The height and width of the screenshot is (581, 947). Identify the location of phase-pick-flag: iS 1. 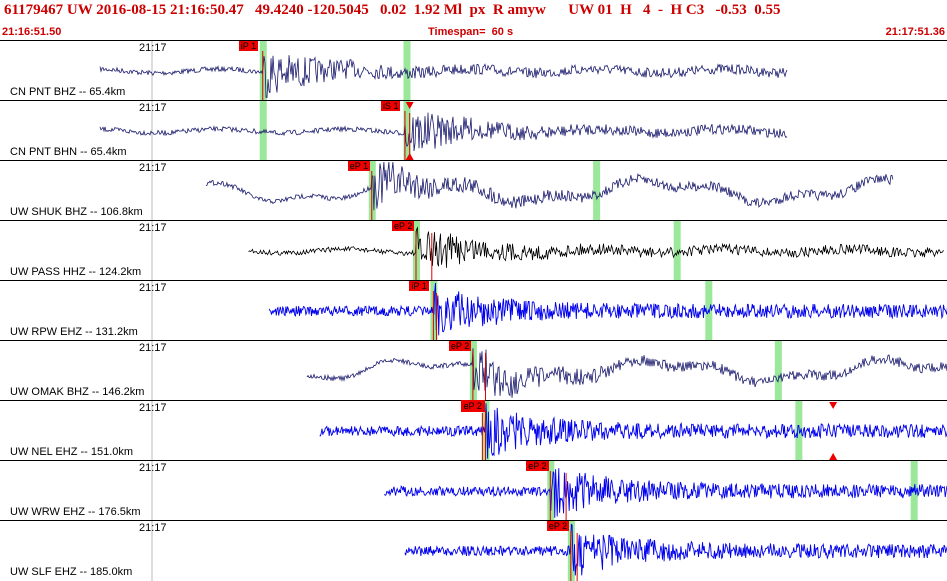
(390, 106).